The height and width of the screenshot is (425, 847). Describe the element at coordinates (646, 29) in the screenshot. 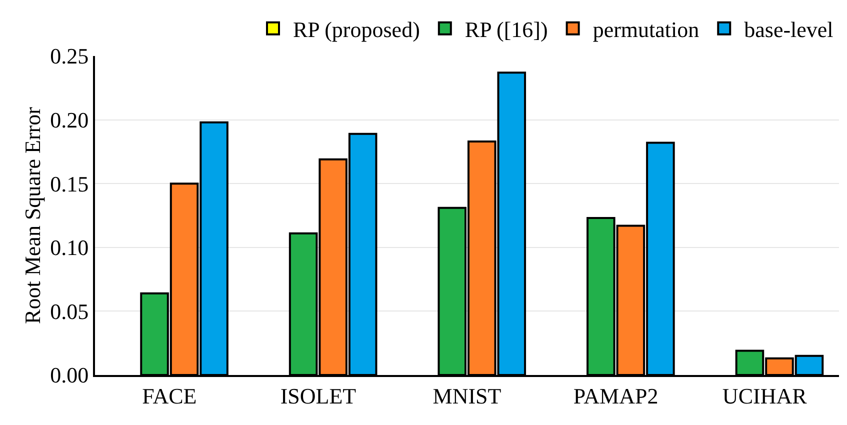

I see `legend-label: permutation` at that location.